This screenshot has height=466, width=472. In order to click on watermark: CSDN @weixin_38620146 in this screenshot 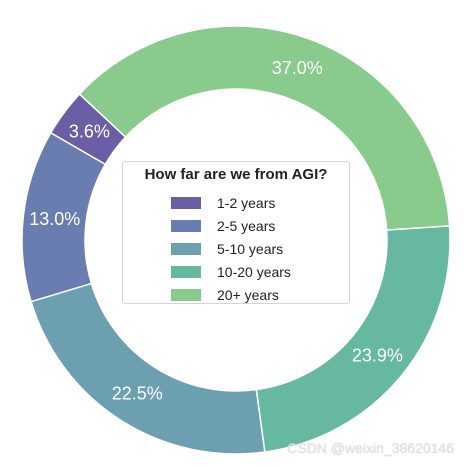, I will do `click(370, 448)`.